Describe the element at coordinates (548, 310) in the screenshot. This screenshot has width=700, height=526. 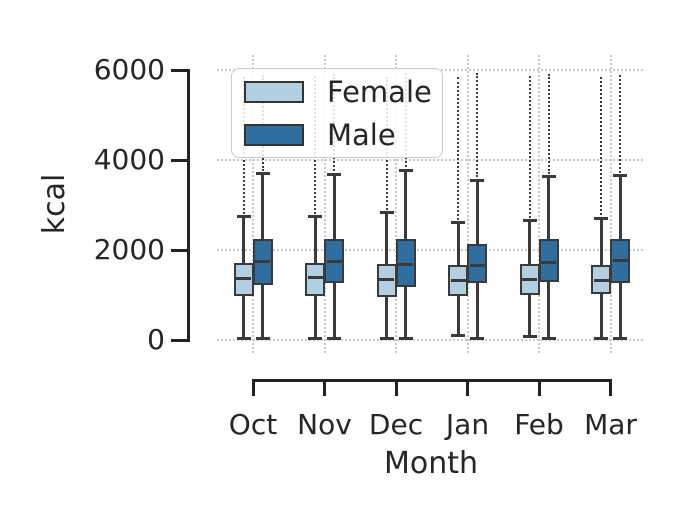
I see `whisker-lower-male-feb` at that location.